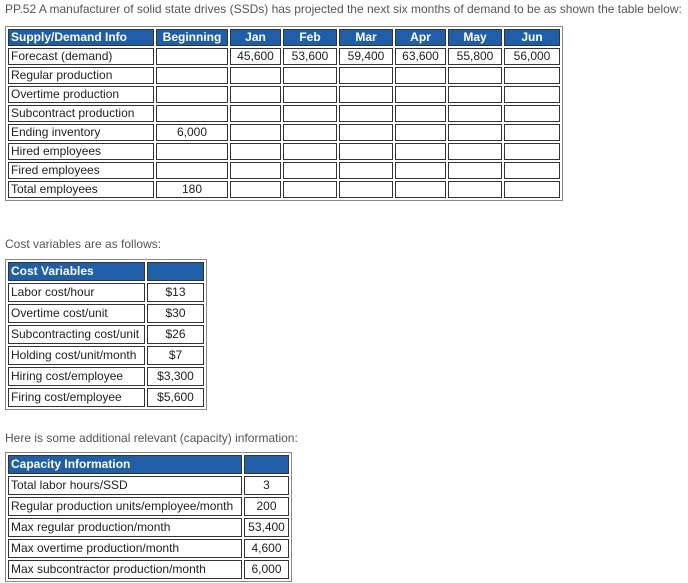 The image size is (688, 583). What do you see at coordinates (81, 75) in the screenshot?
I see `row-label: Regular production` at bounding box center [81, 75].